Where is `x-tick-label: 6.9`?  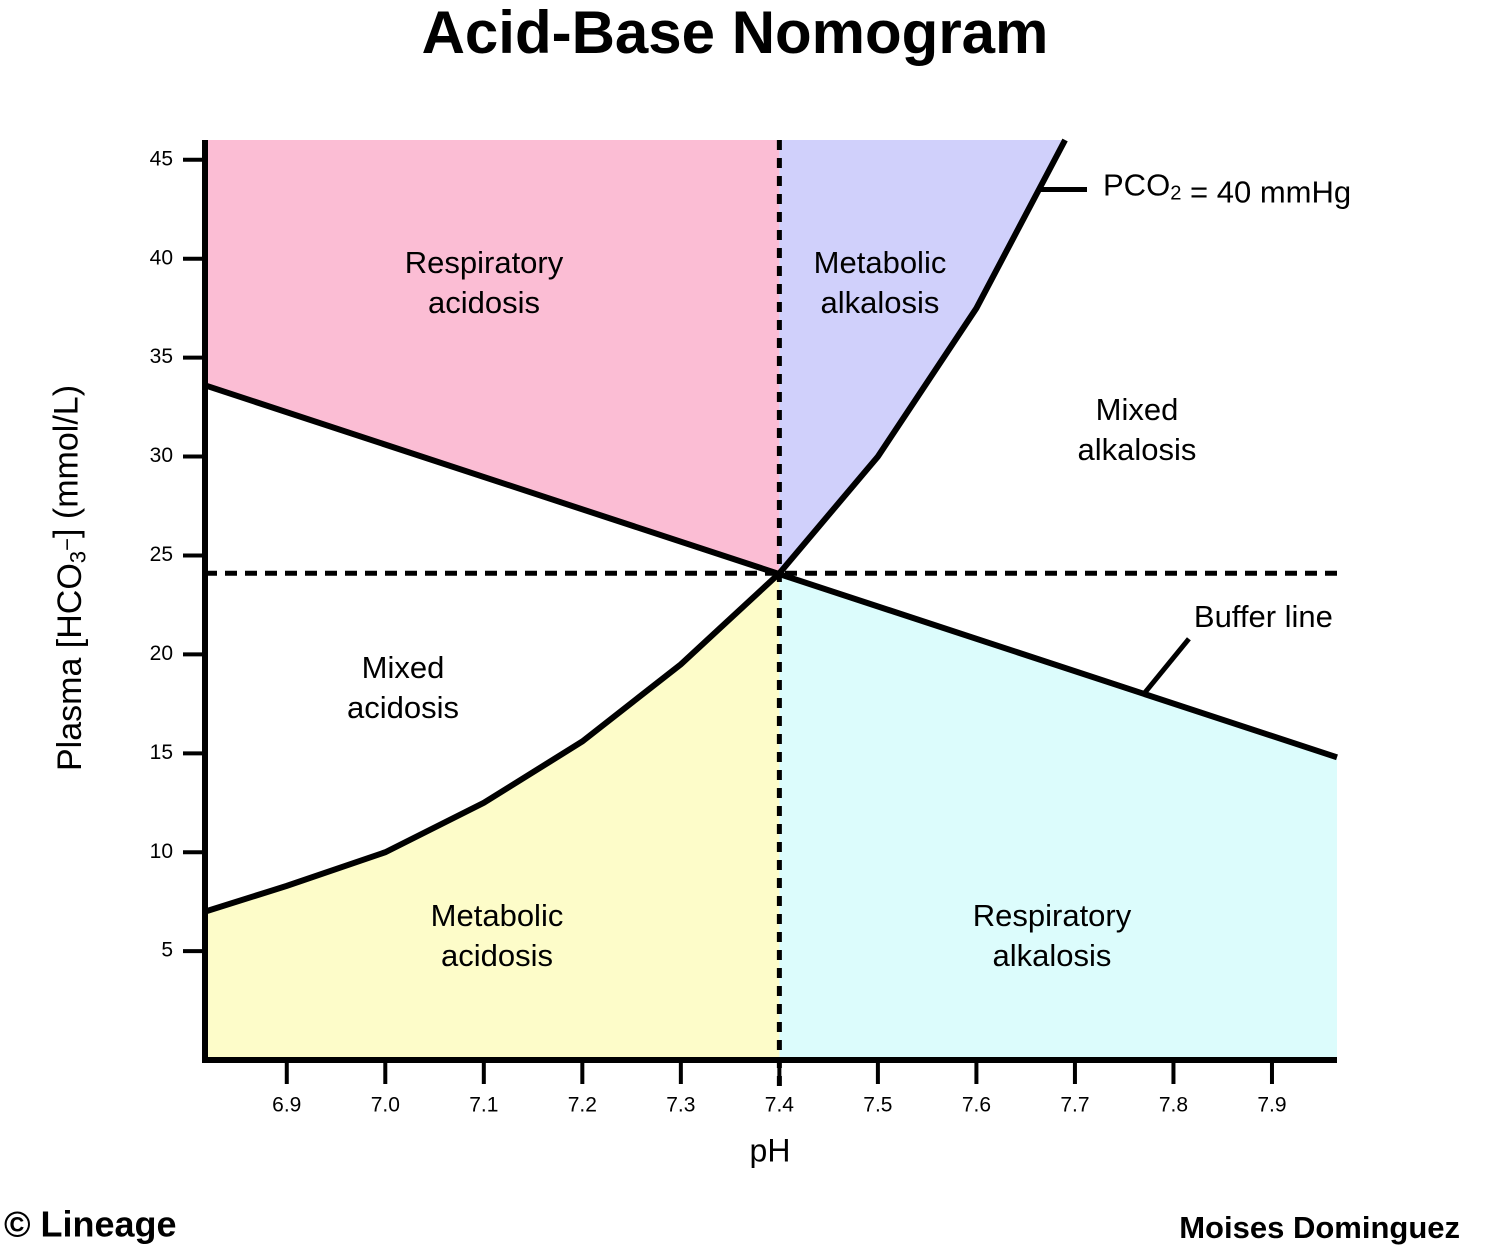 x-tick-label: 6.9 is located at coordinates (286, 1105).